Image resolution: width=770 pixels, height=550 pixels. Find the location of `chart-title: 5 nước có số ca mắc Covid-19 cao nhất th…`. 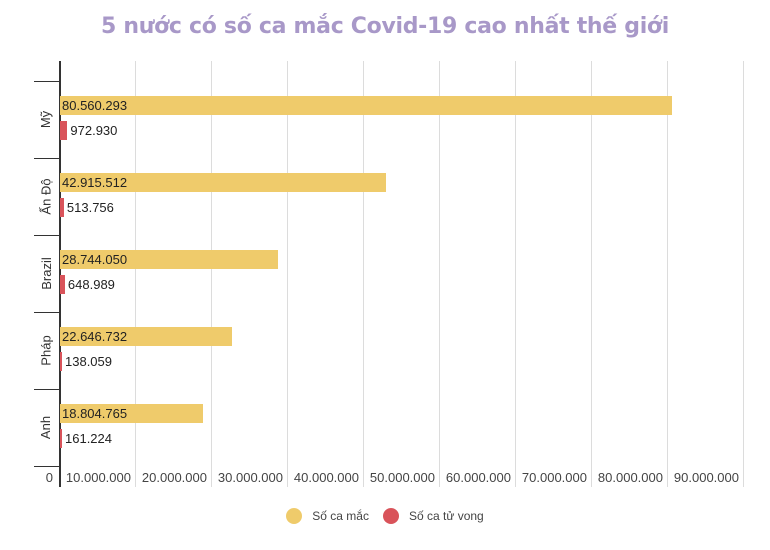

chart-title: 5 nước có số ca mắc Covid-19 cao nhất th… is located at coordinates (384, 26).